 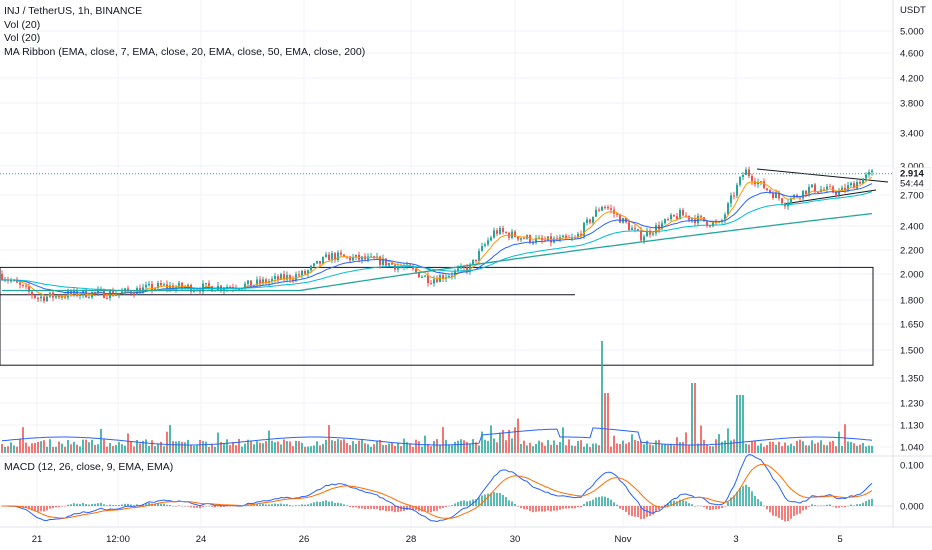 What do you see at coordinates (22, 38) in the screenshot?
I see `volume-indicator-2: Vol (20)` at bounding box center [22, 38].